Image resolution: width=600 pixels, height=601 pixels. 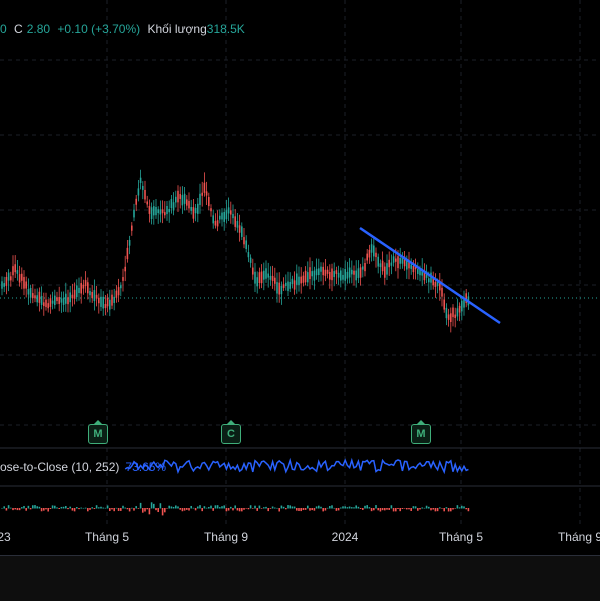 What do you see at coordinates (300, 540) in the screenshot?
I see `time-axis: 23 Tháng 5 Tháng 9 2024 Tháng 5 Tháng 9` at bounding box center [300, 540].